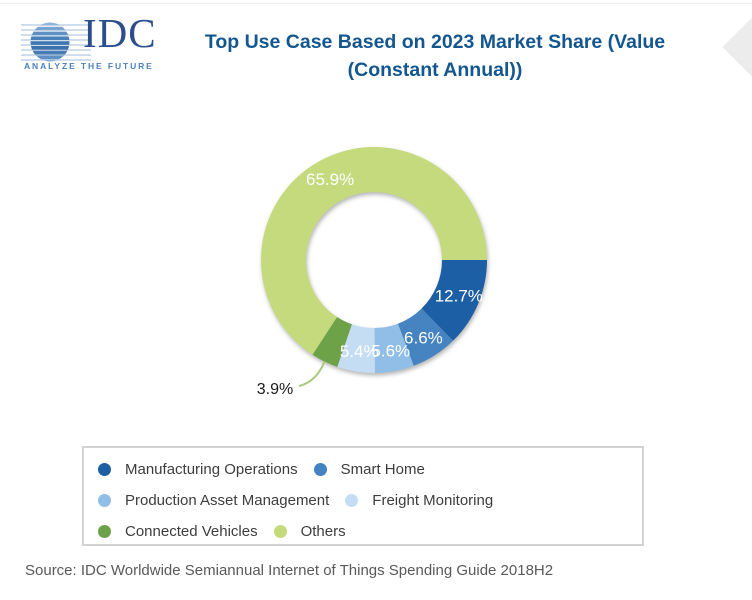 This screenshot has width=752, height=600. Describe the element at coordinates (433, 500) in the screenshot. I see `legend-label: Freight Monitoring` at that location.